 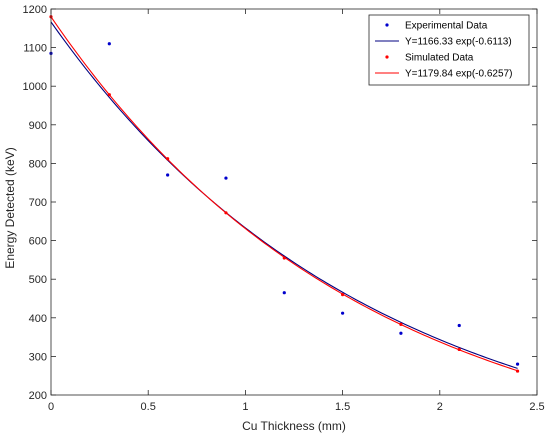 What do you see at coordinates (38, 357) in the screenshot?
I see `y-tick-label: 300` at bounding box center [38, 357].